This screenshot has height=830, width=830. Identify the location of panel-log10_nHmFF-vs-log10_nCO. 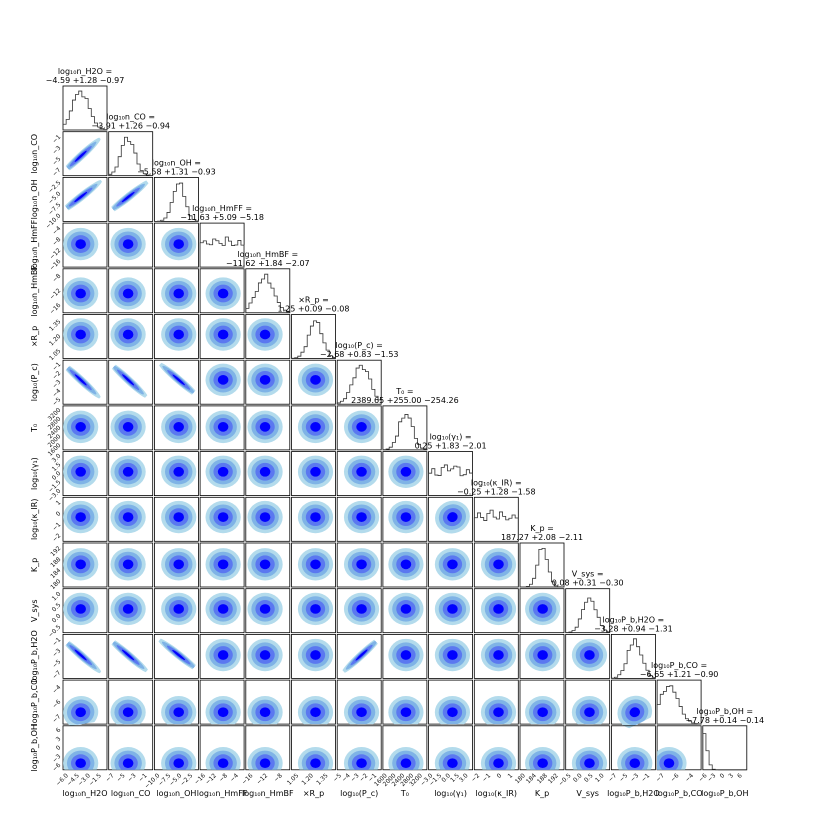
(131, 245).